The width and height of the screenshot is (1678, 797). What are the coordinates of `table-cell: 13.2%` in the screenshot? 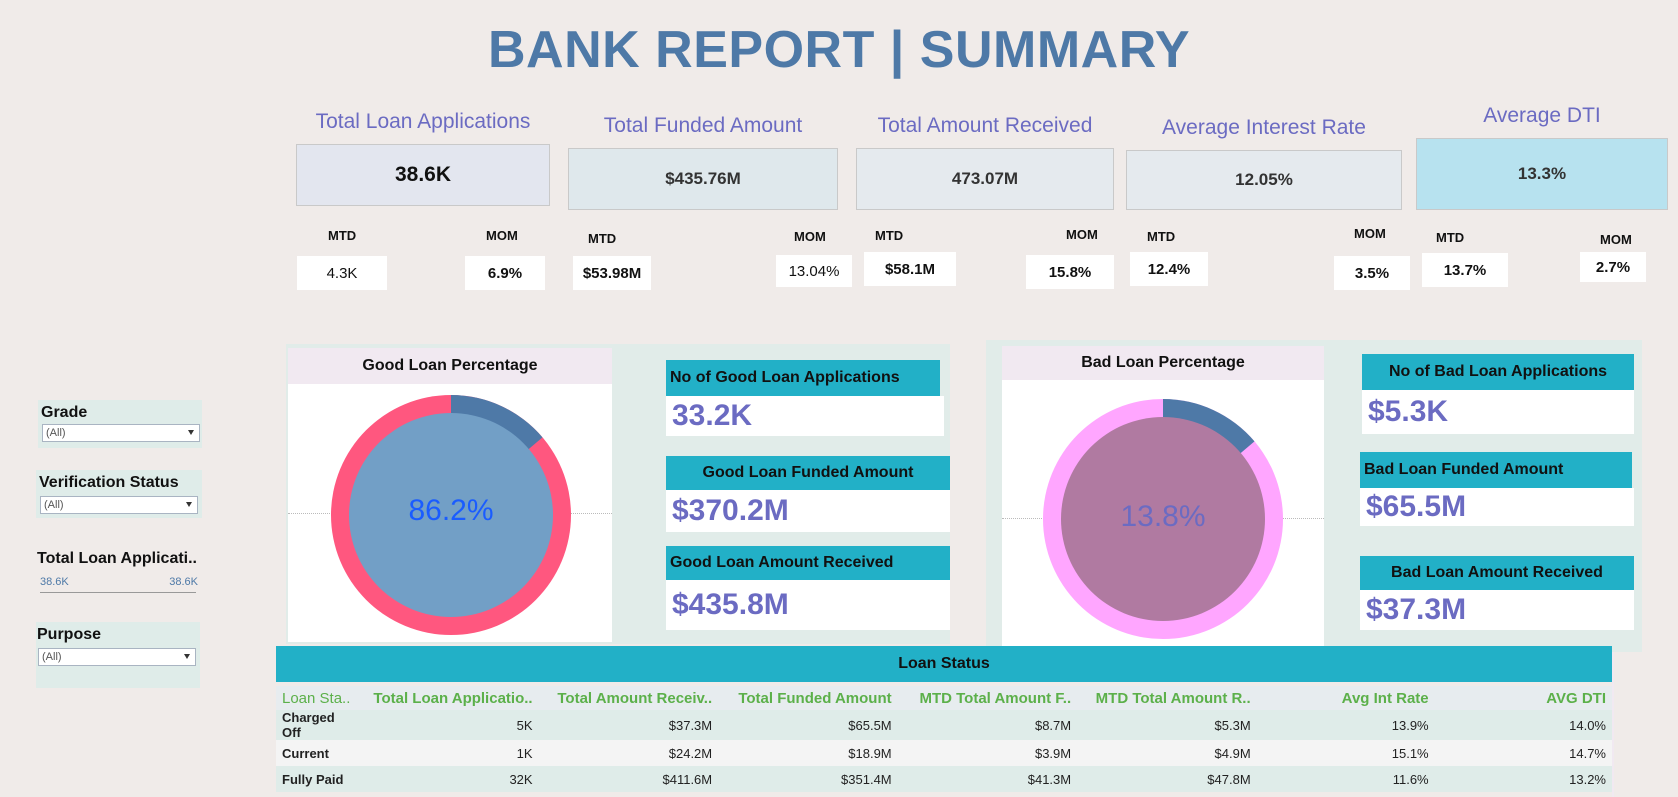 It's located at (1523, 779).